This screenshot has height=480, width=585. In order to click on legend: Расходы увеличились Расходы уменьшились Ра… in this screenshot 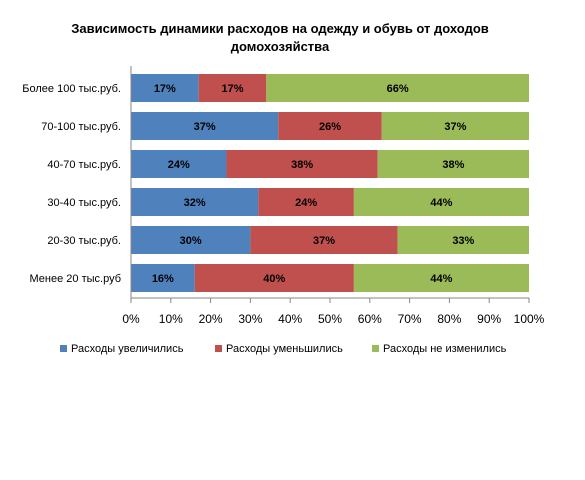, I will do `click(283, 349)`.